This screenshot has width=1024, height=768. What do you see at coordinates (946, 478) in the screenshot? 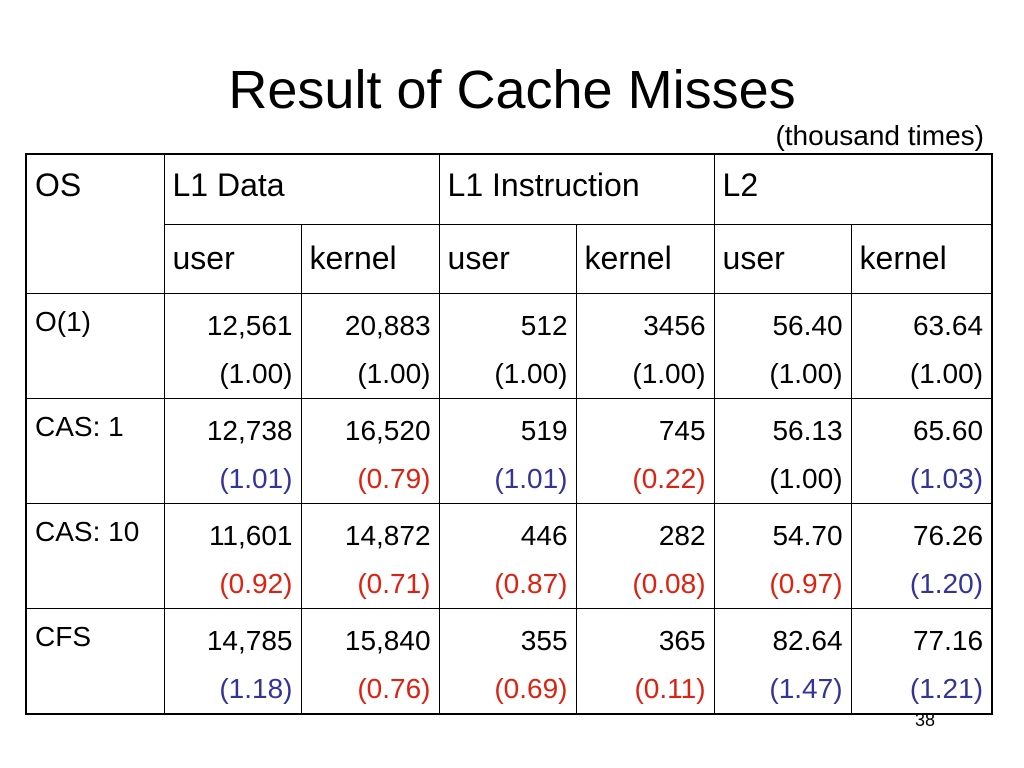
I see `cell-ratio: (1.03)` at bounding box center [946, 478].